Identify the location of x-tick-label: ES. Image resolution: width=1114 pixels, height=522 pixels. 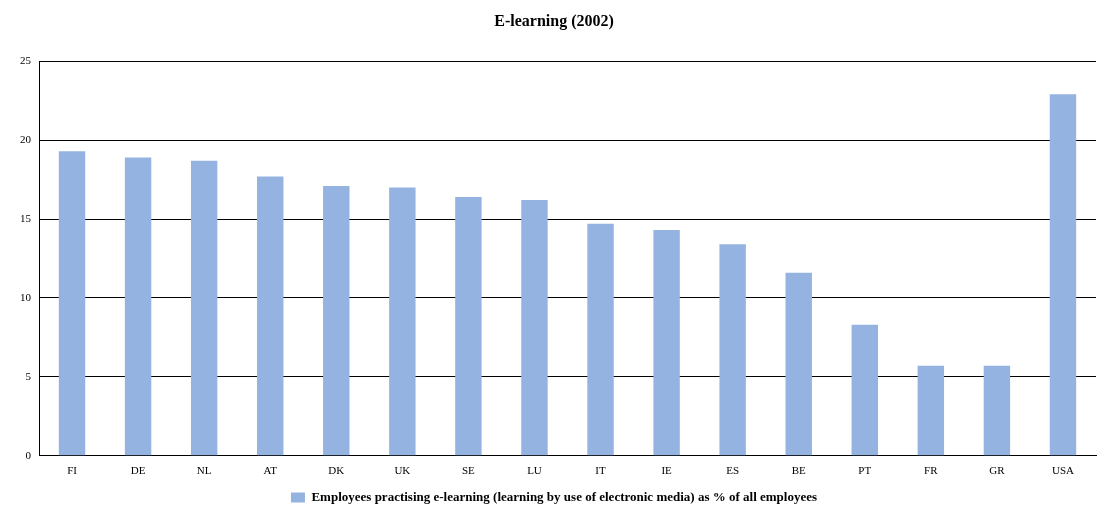
(733, 470).